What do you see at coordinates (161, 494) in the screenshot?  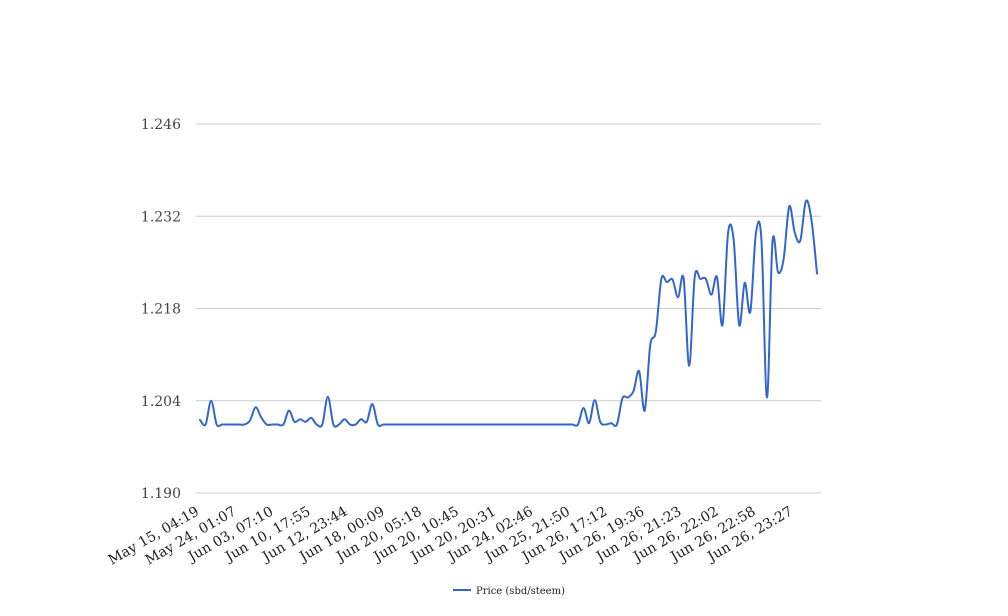 I see `y-tick-label: 1.190` at bounding box center [161, 494].